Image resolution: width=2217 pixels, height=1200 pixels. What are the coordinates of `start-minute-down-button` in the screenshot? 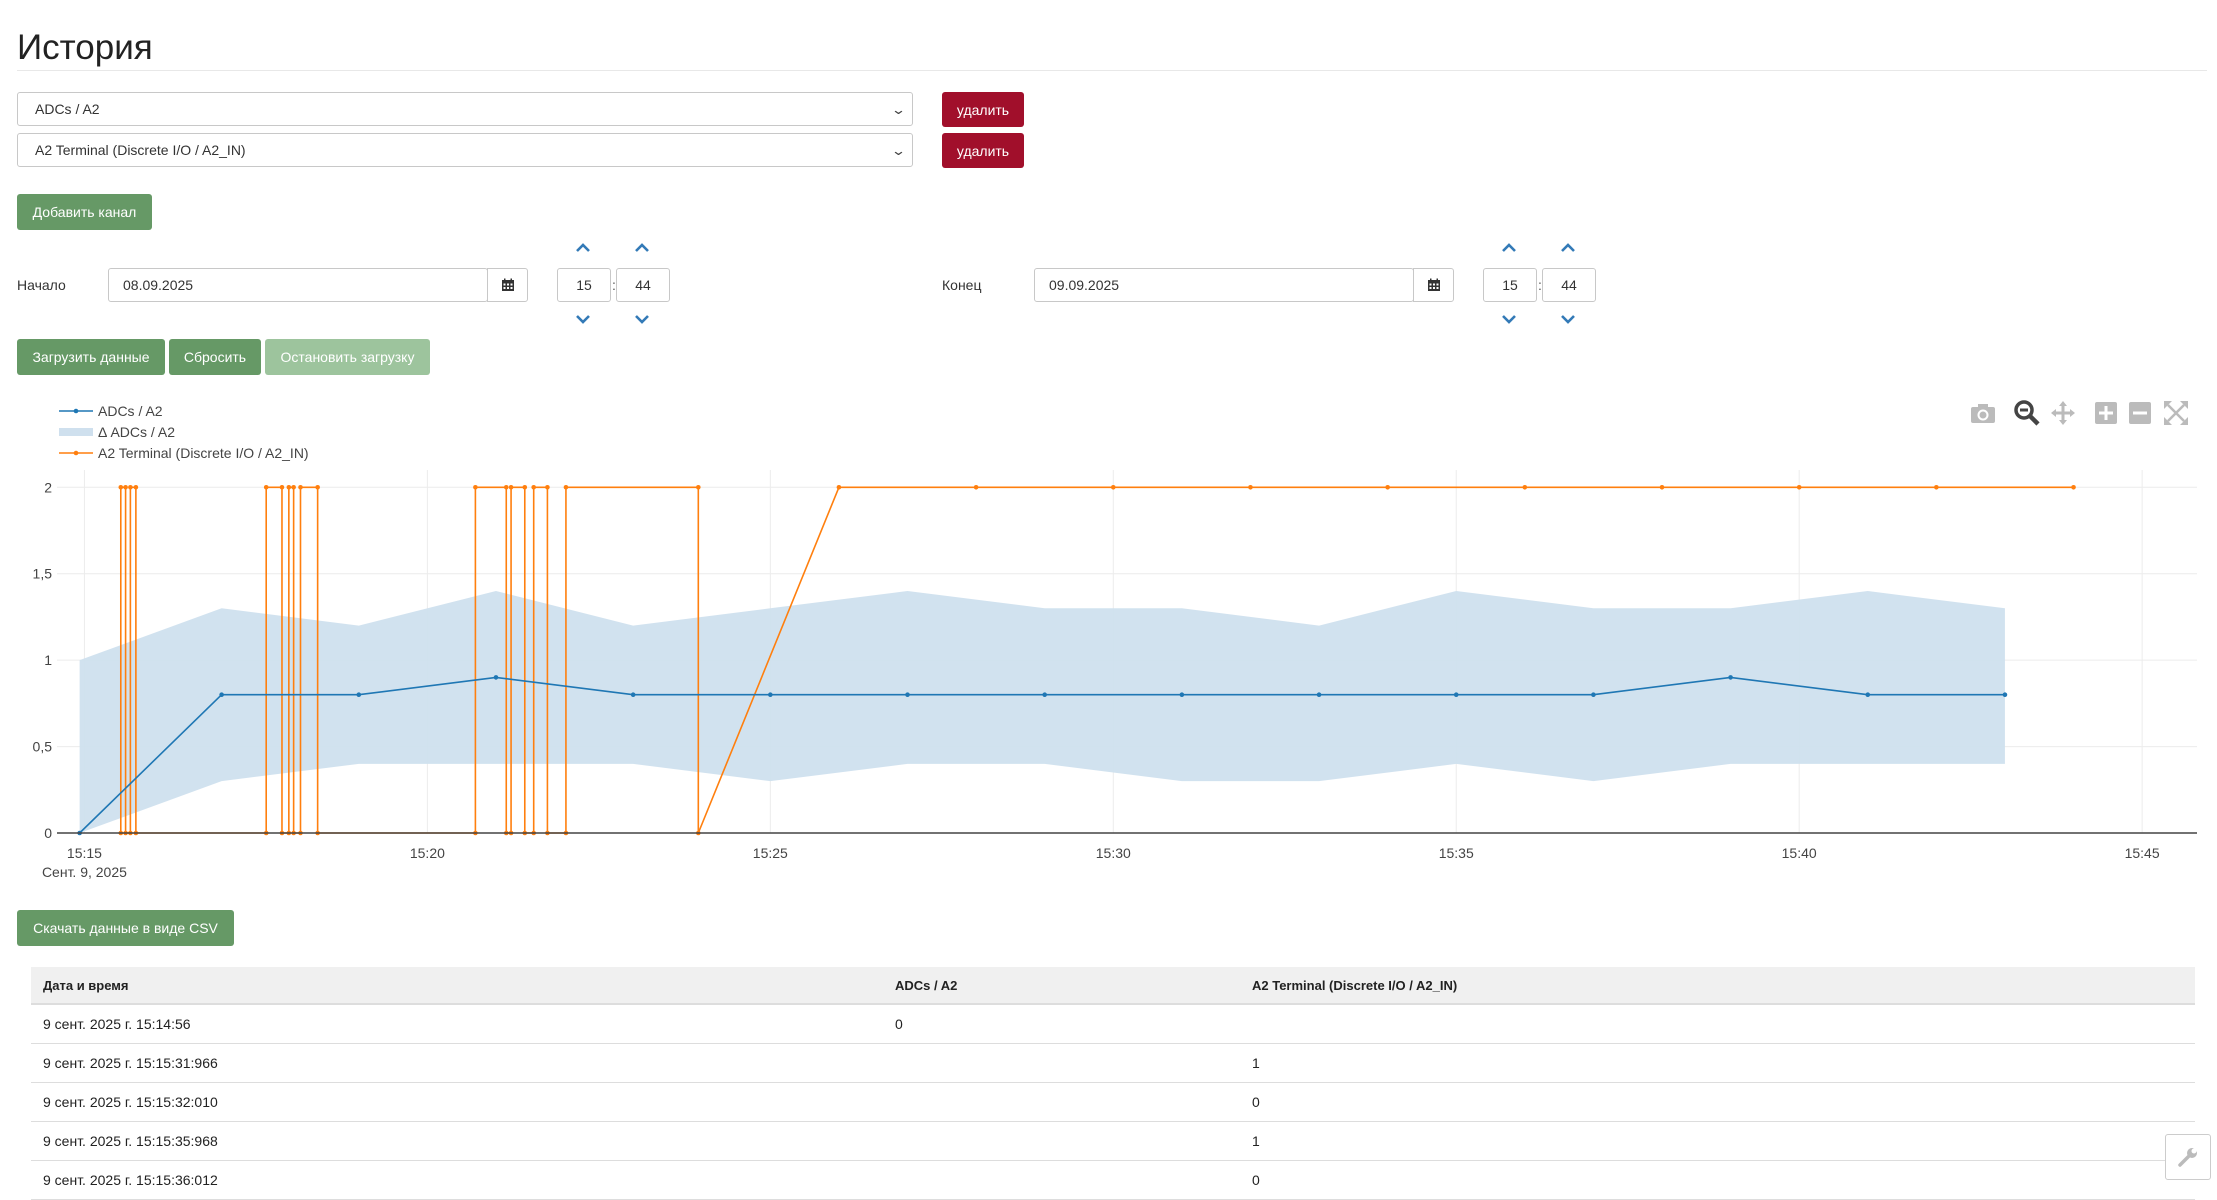 It's located at (642, 319).